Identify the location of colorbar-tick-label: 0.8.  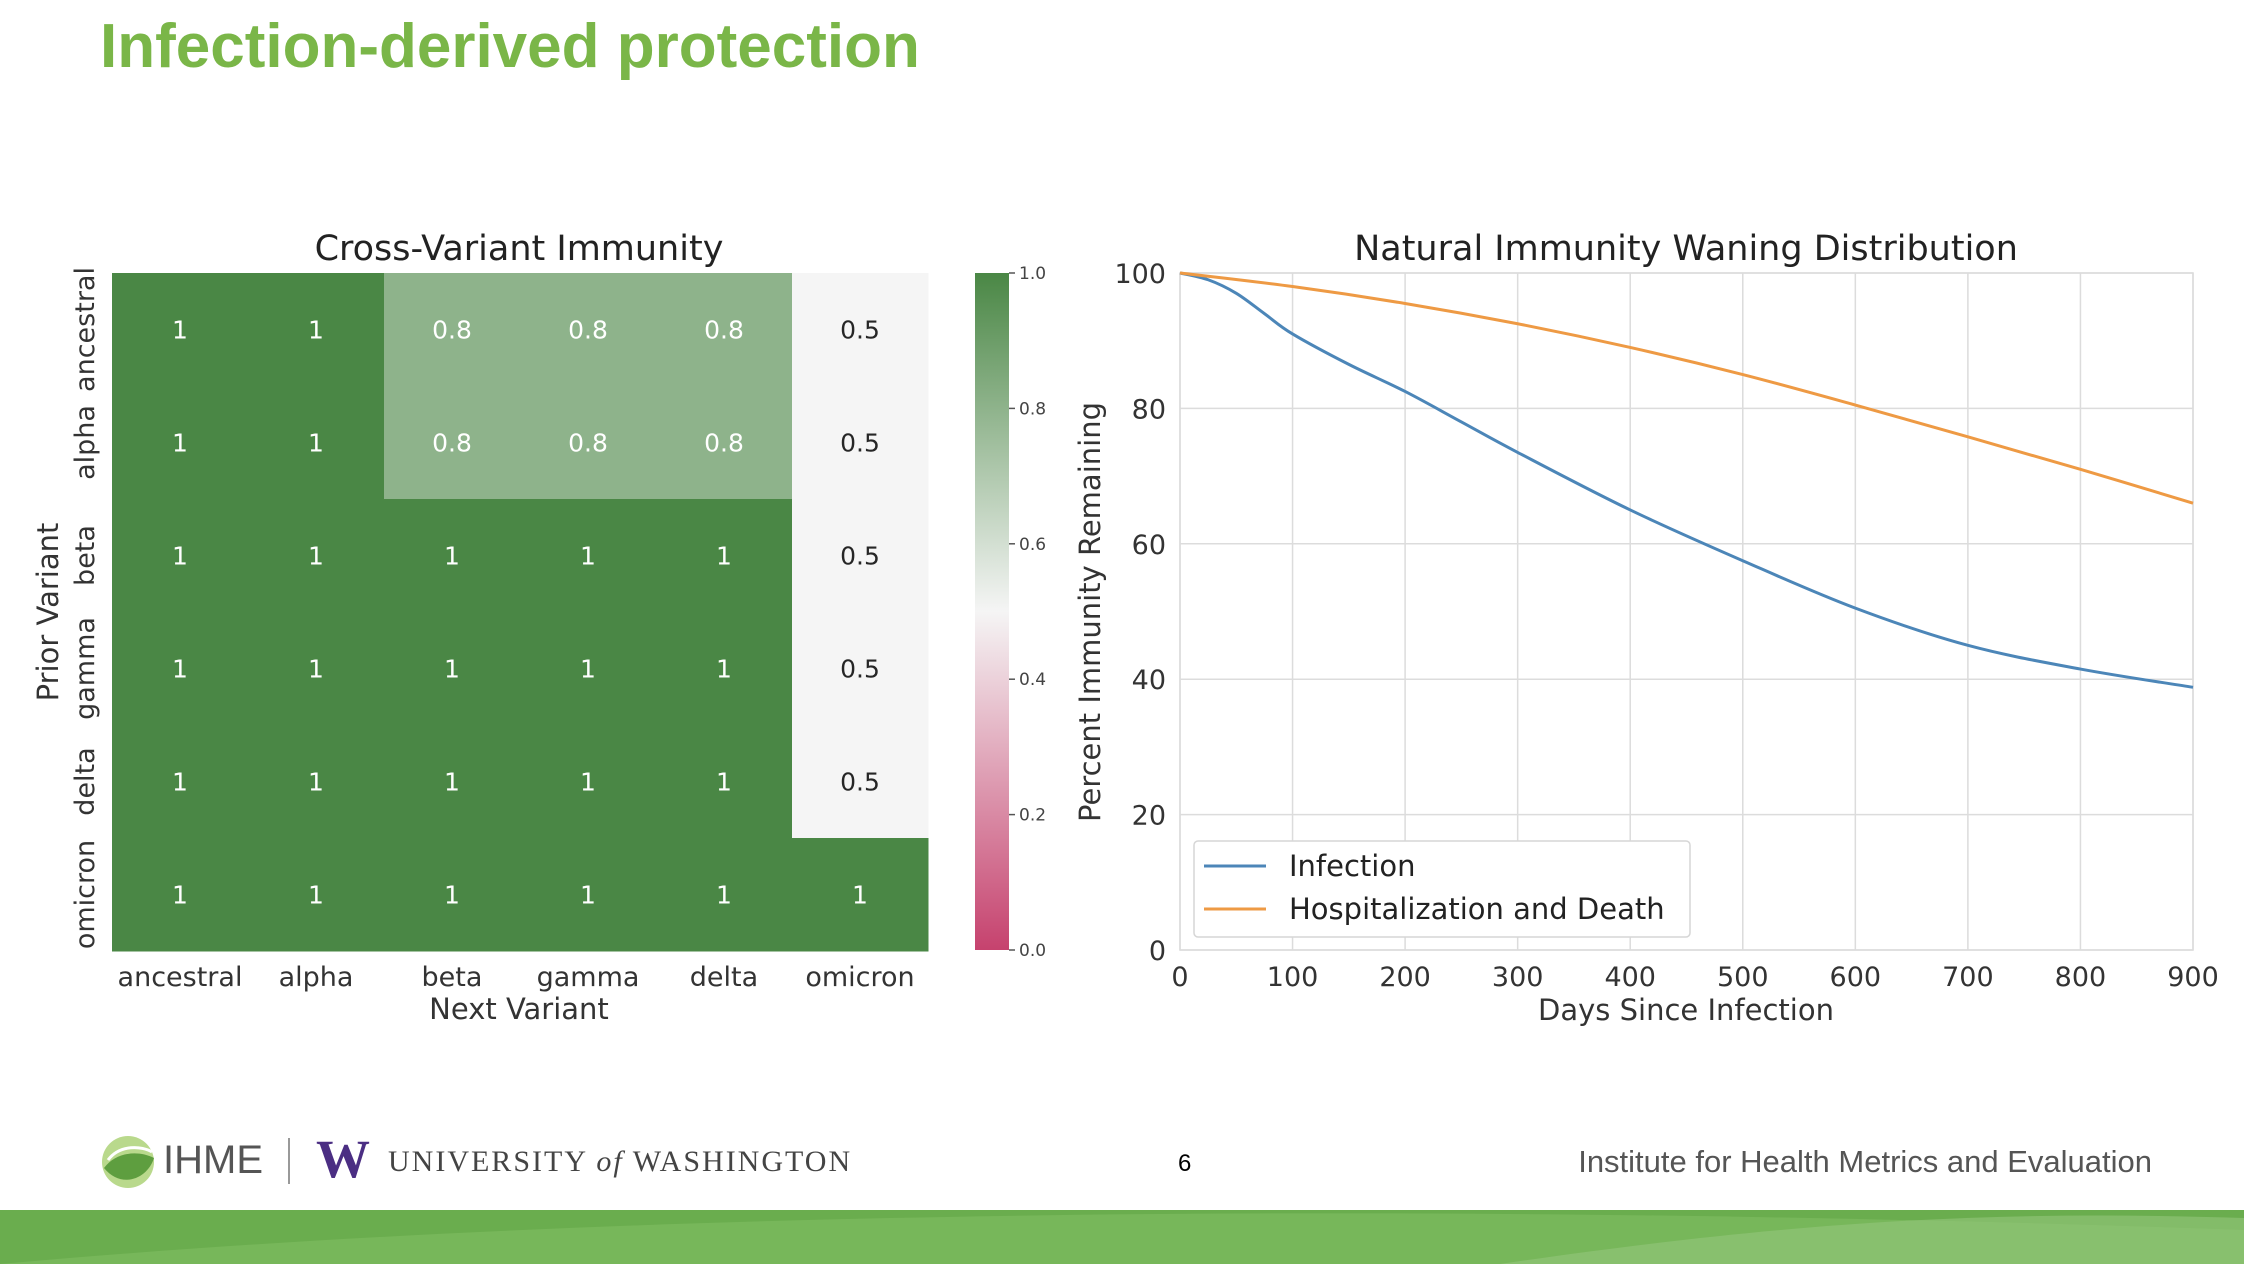
(1032, 409).